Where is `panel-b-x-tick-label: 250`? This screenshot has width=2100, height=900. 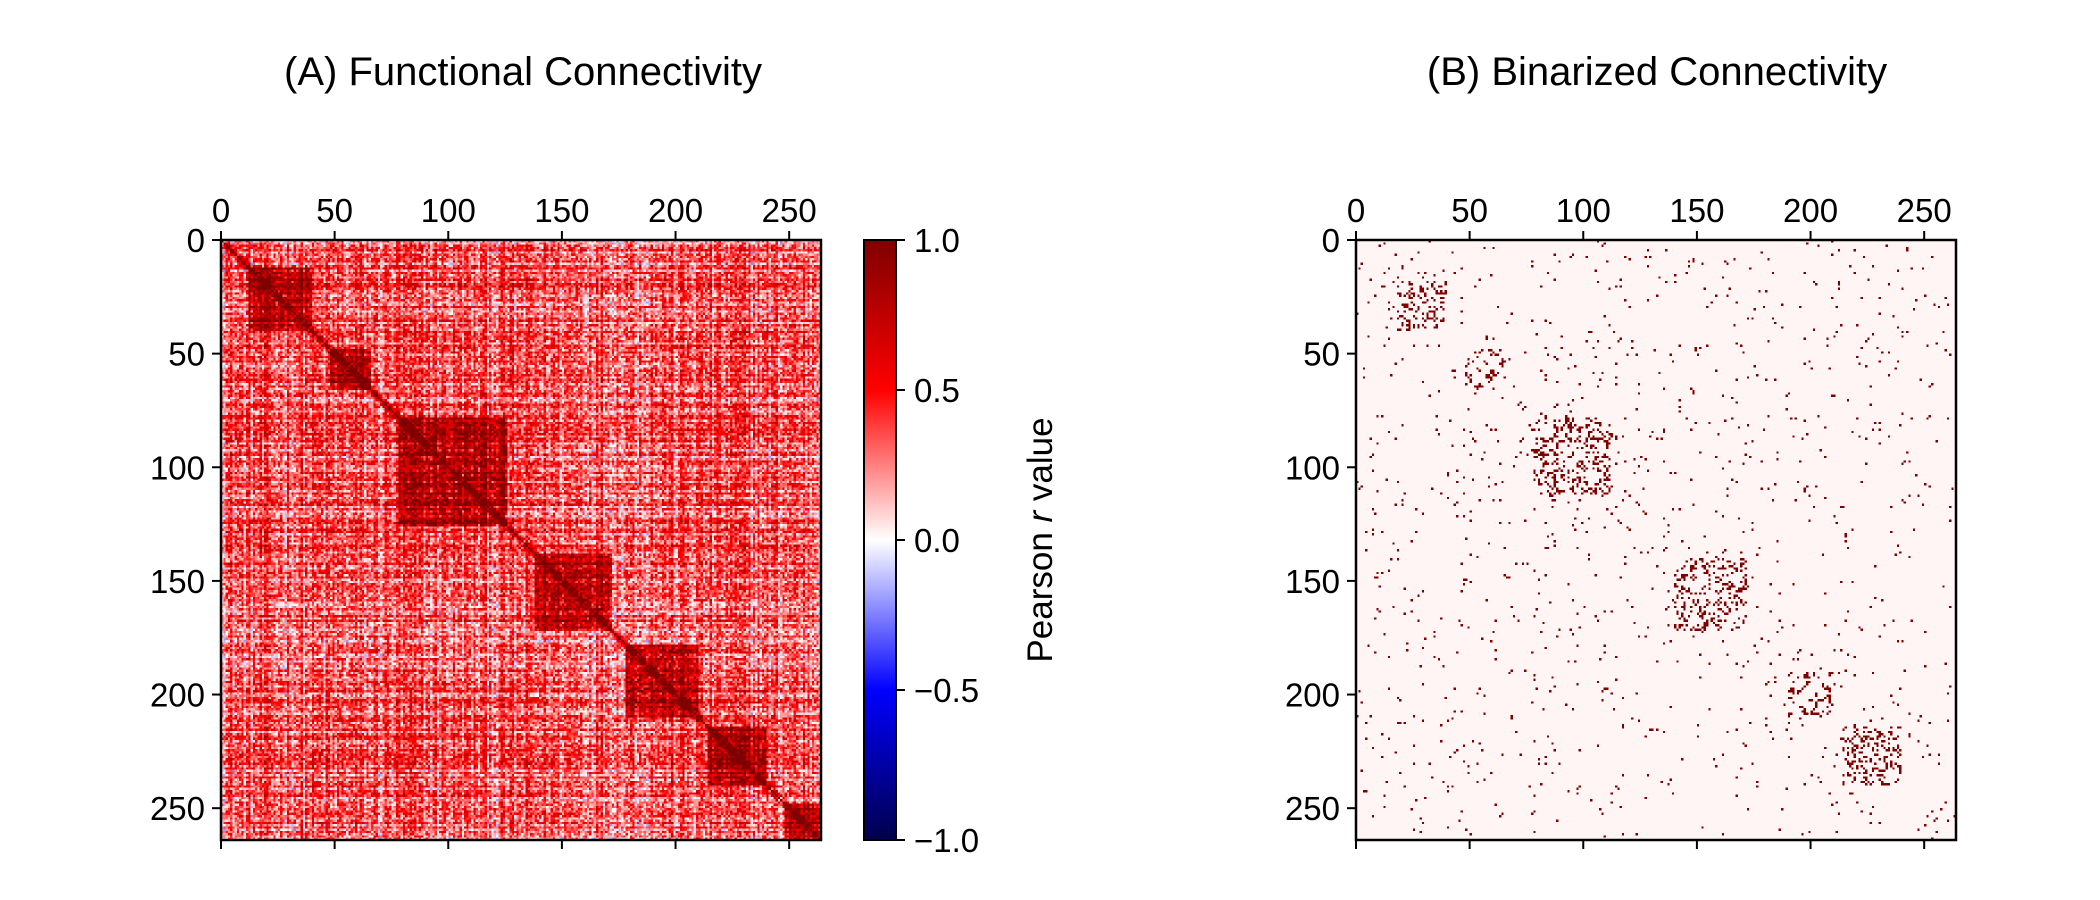 panel-b-x-tick-label: 250 is located at coordinates (1924, 210).